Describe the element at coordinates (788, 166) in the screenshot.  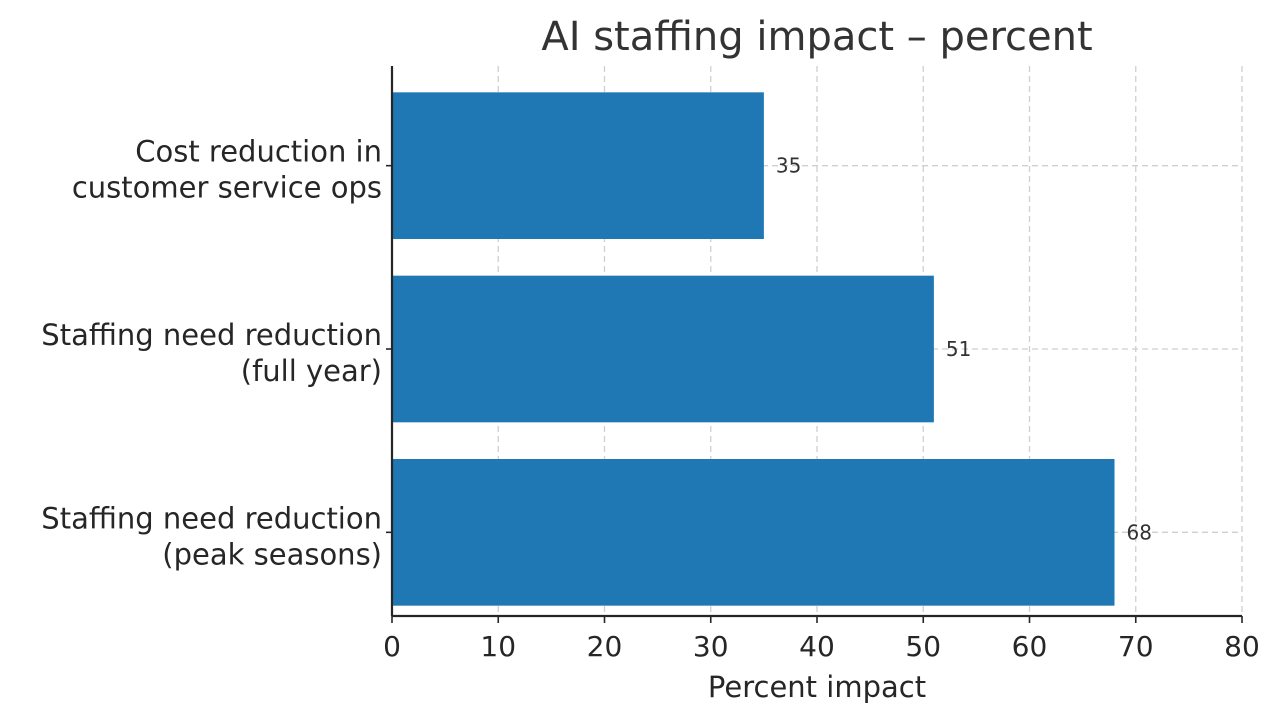
I see `data-label-0: 35` at that location.